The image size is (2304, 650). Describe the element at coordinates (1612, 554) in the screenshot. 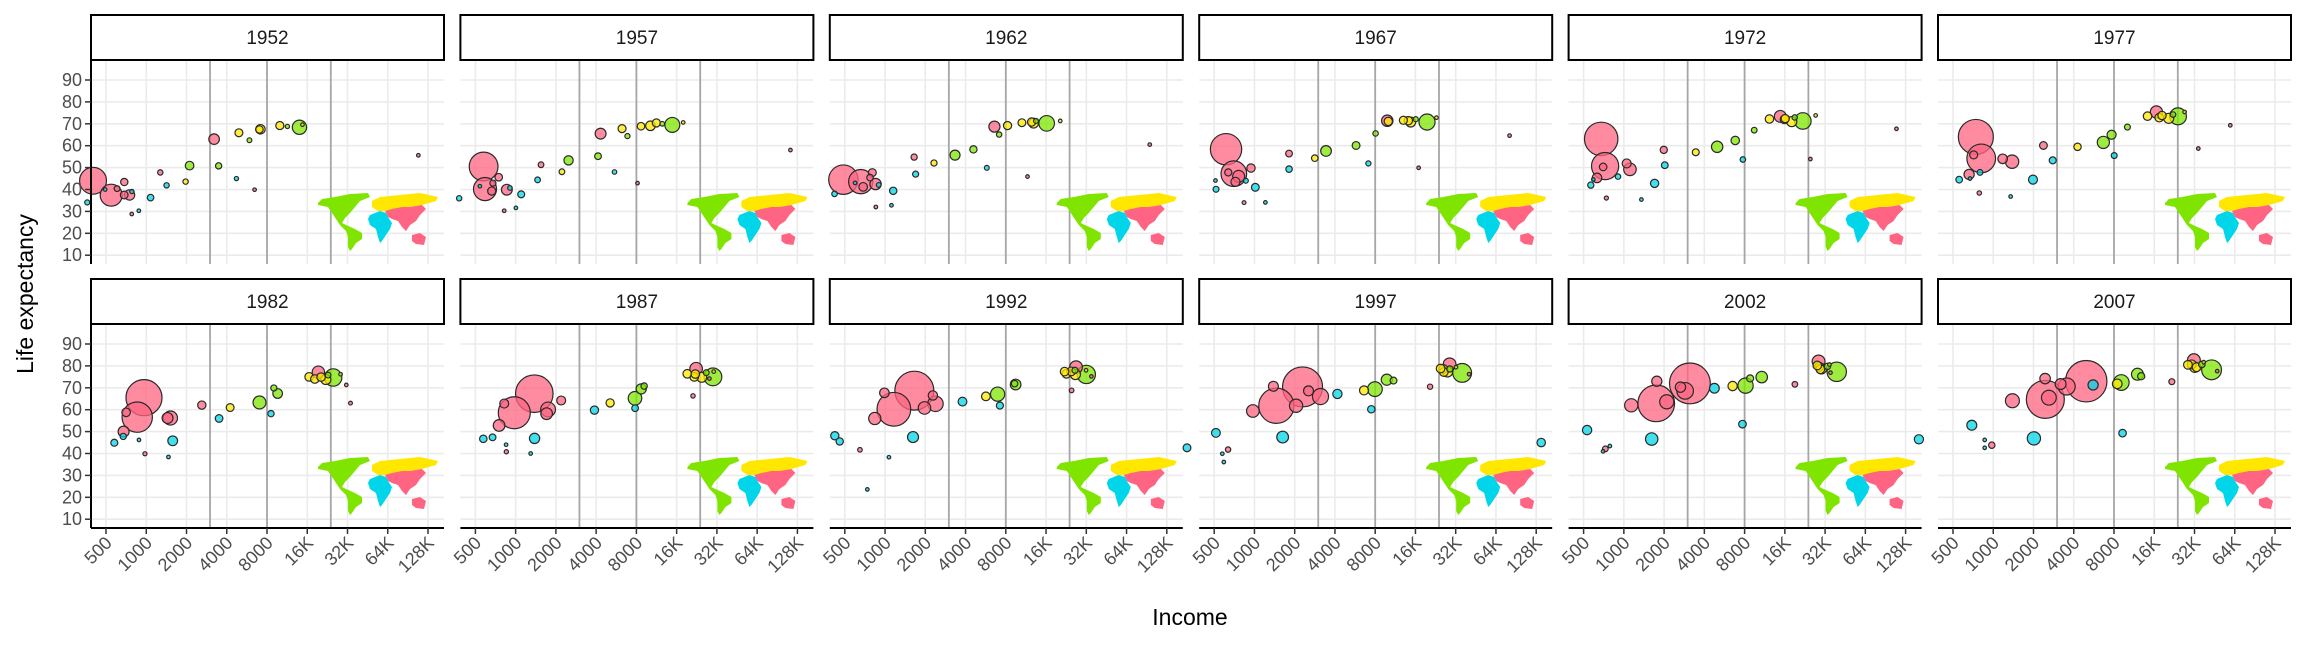

I see `x-tick-label: 1000` at that location.